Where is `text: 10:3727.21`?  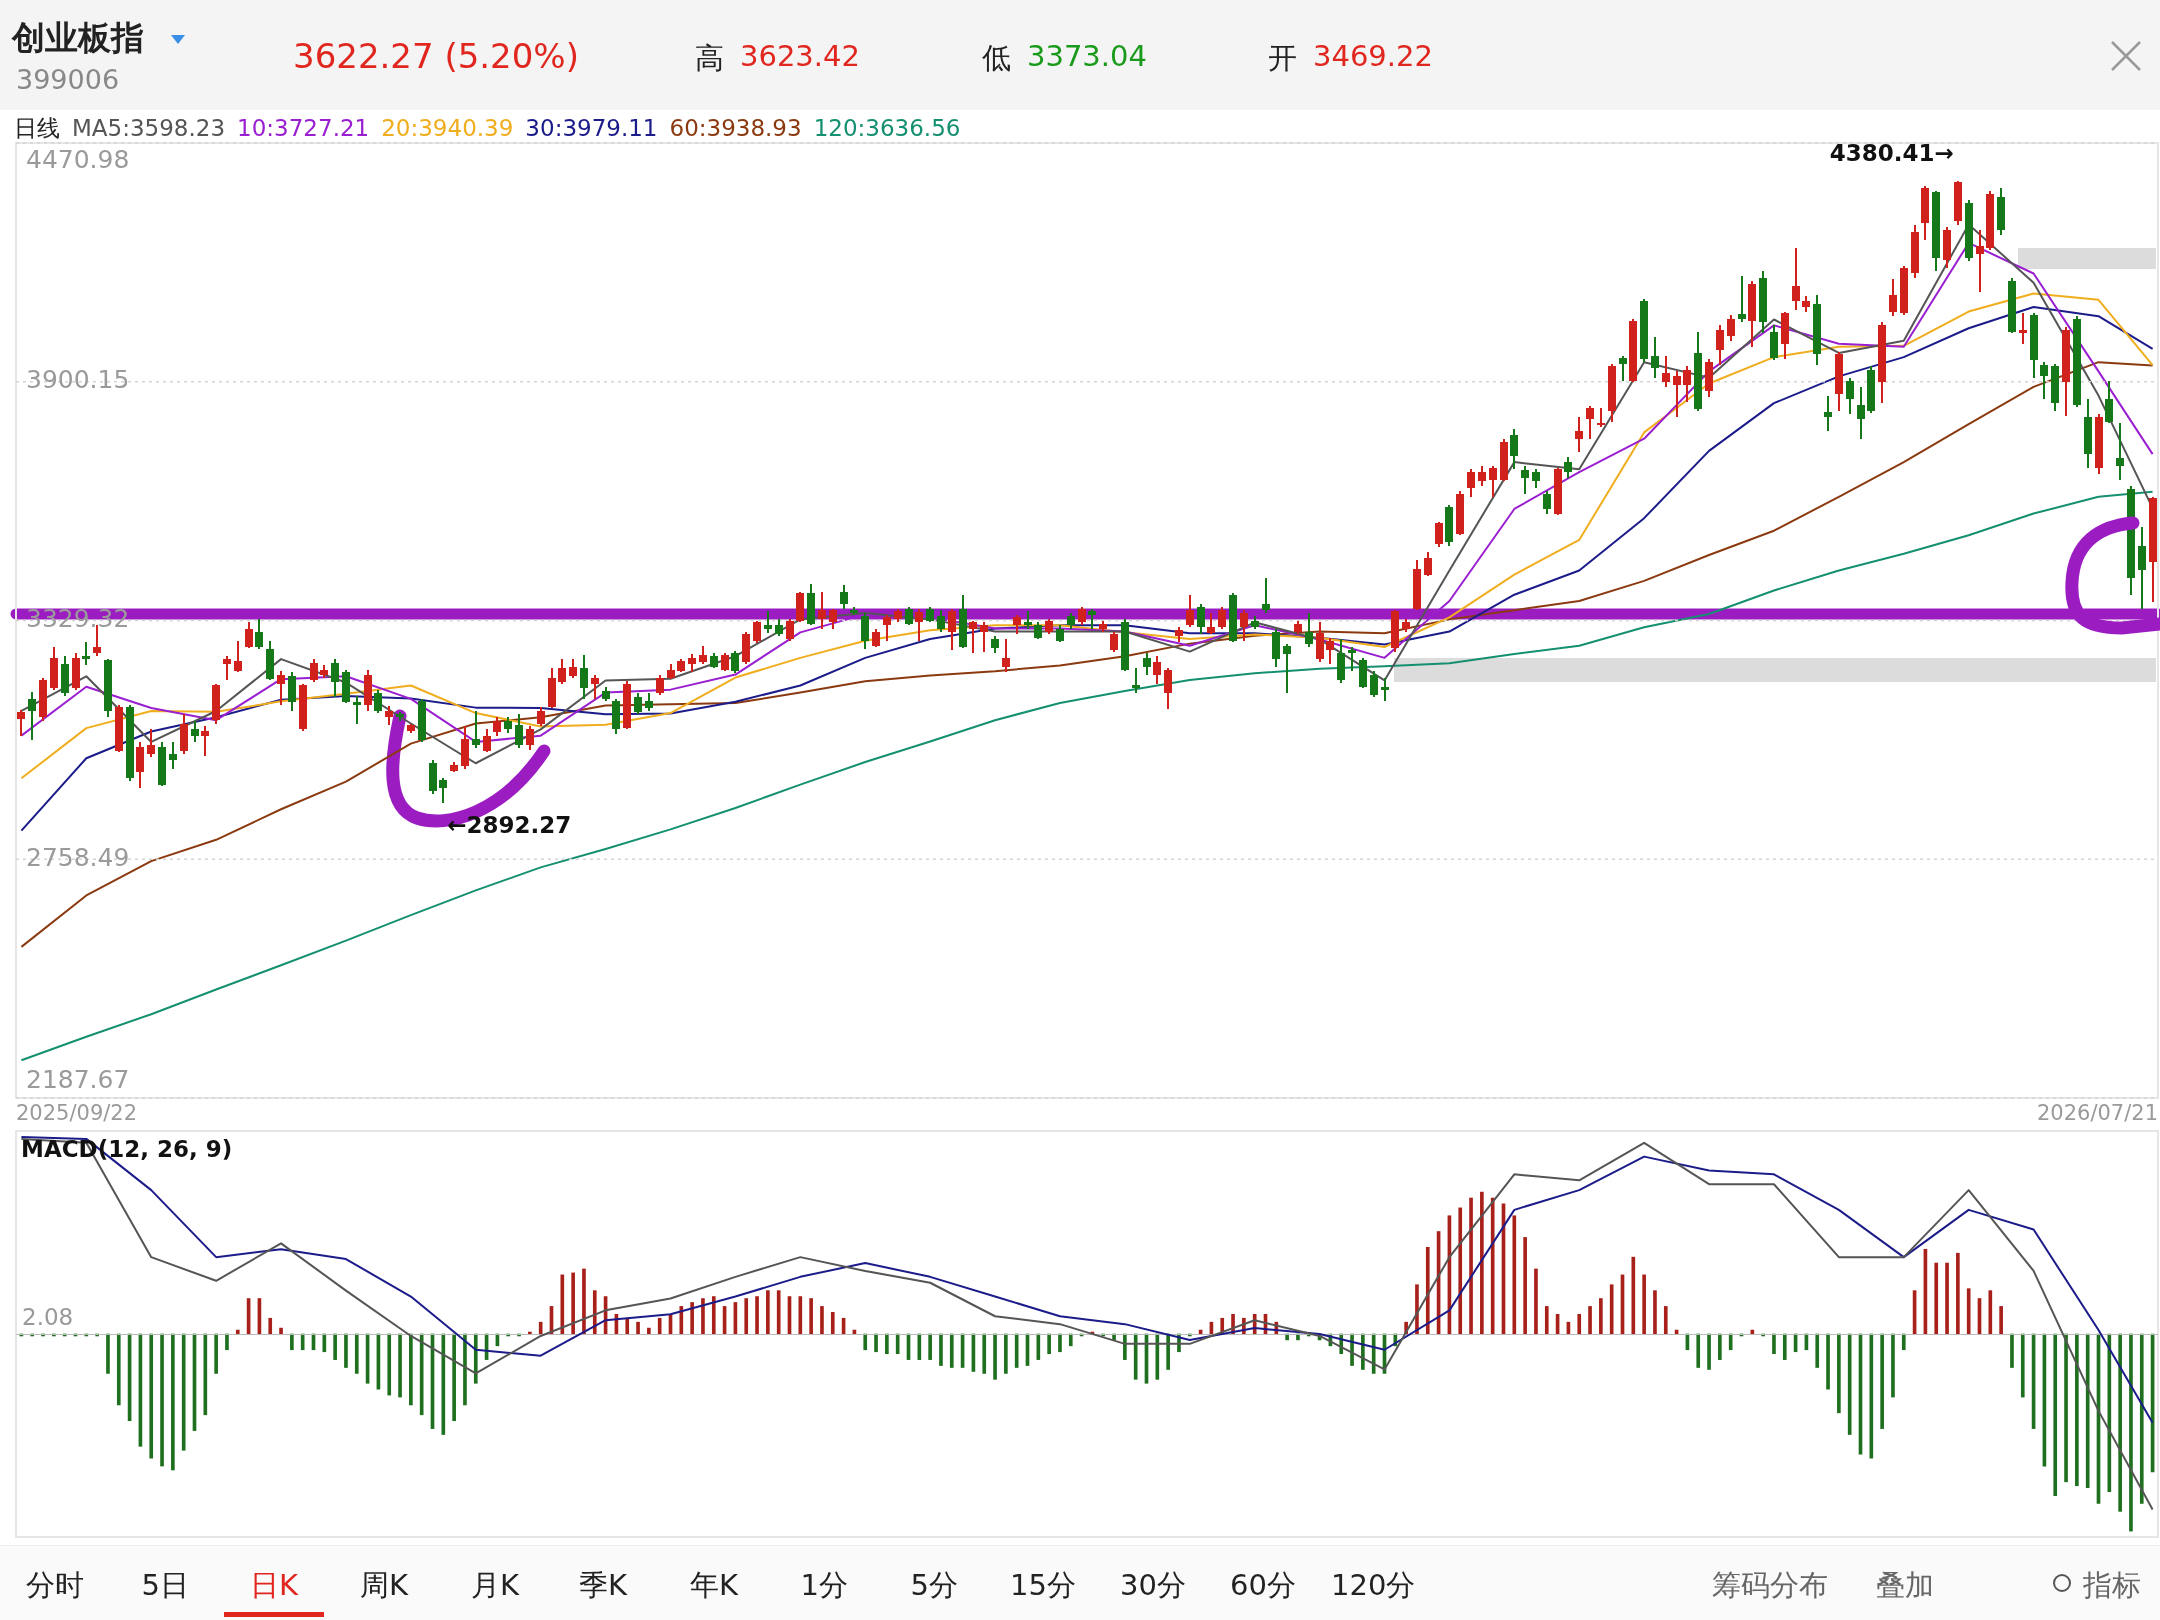
text: 10:3727.21 is located at coordinates (303, 128).